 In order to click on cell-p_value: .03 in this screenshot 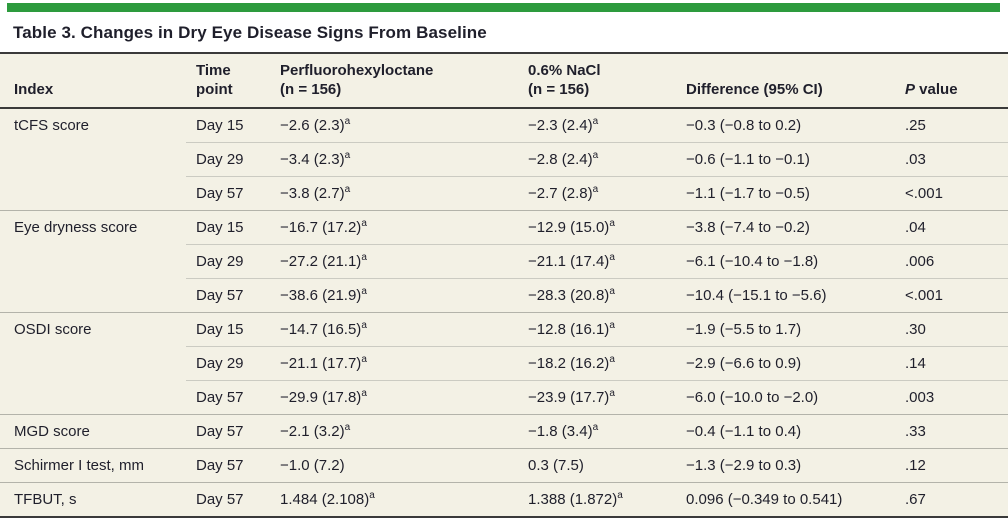, I will do `click(951, 159)`.